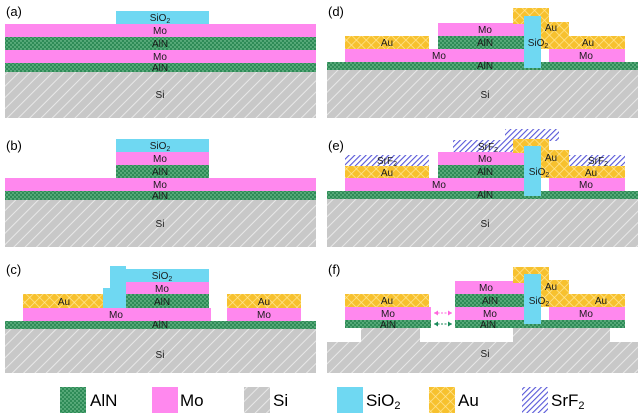 Image resolution: width=639 pixels, height=416 pixels. I want to click on legend-label-srf2: SrF2, so click(568, 401).